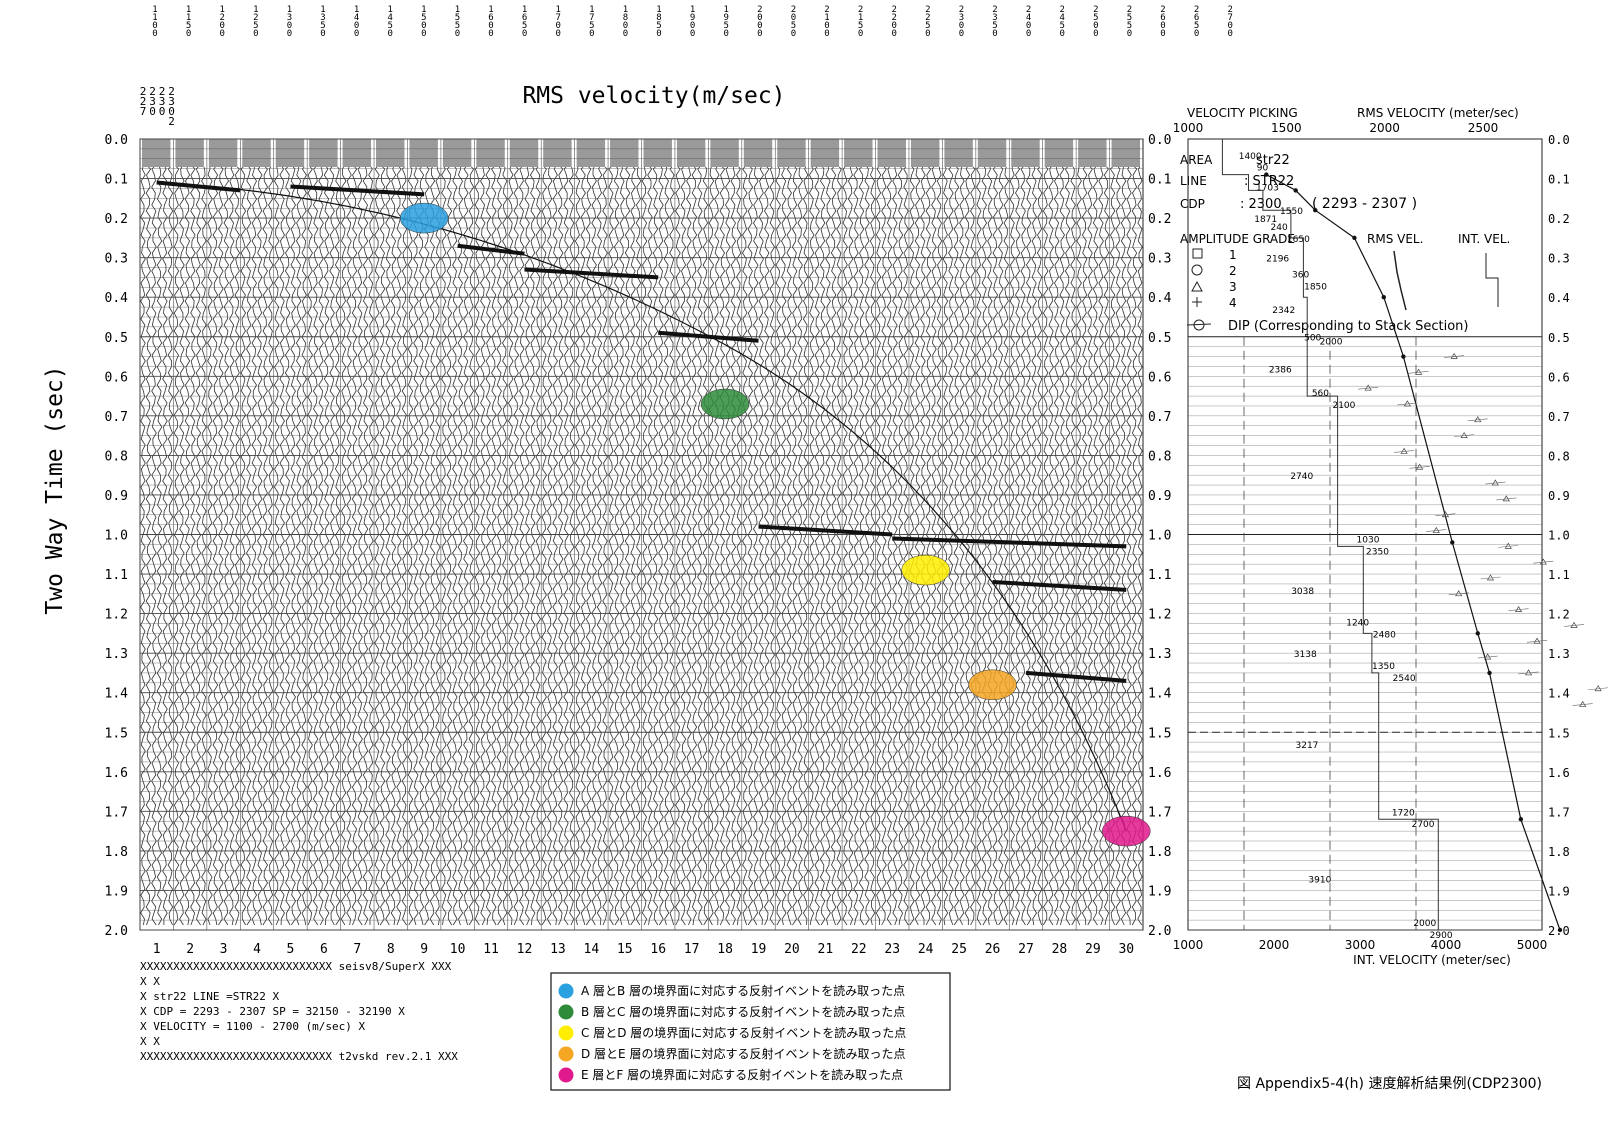  Describe the element at coordinates (116, 180) in the screenshot. I see `time-tick-label: 0.1` at that location.